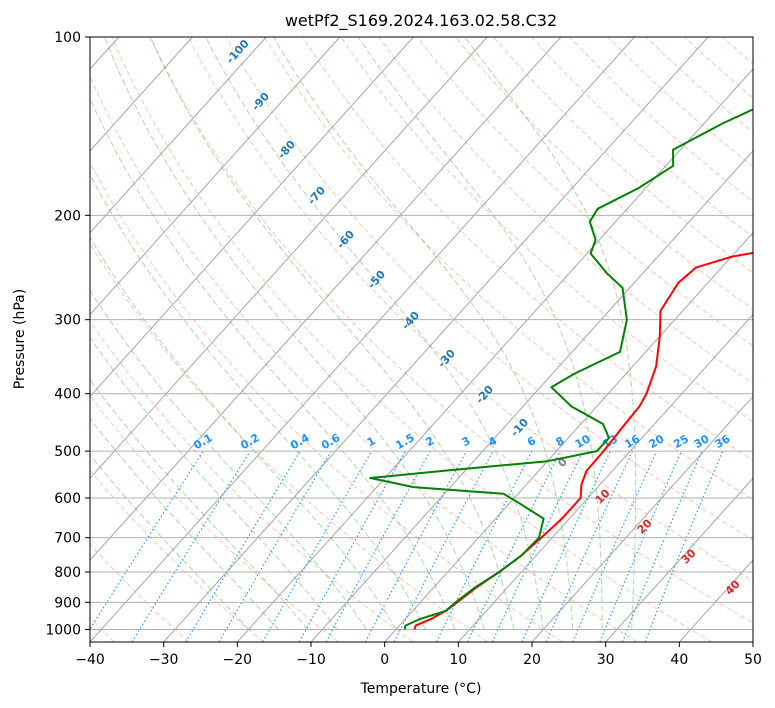 Image resolution: width=775 pixels, height=708 pixels. Describe the element at coordinates (632, 441) in the screenshot. I see `mixing-ratio-label: 16` at that location.